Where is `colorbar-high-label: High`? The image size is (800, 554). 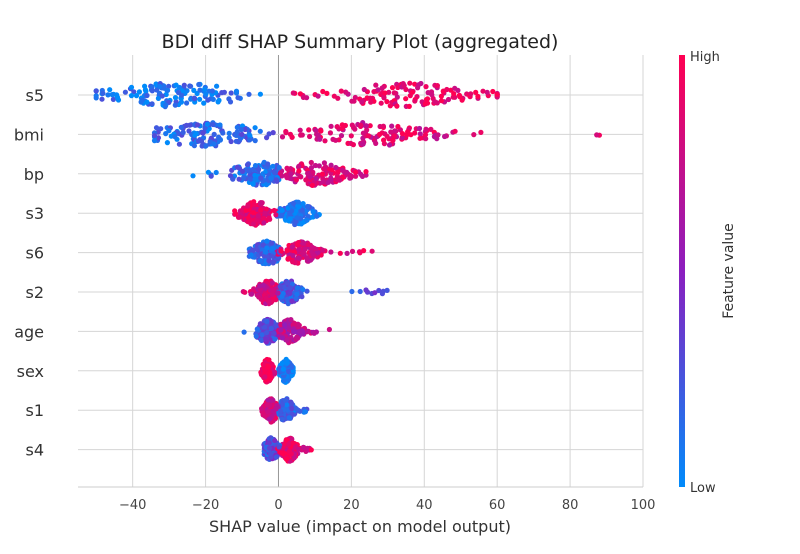
colorbar-high-label: High is located at coordinates (705, 57).